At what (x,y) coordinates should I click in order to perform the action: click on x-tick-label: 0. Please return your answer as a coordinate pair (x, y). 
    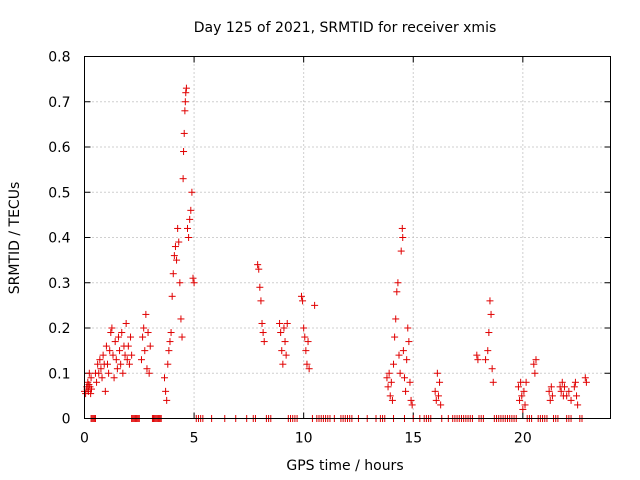
    Looking at the image, I should click on (84, 439).